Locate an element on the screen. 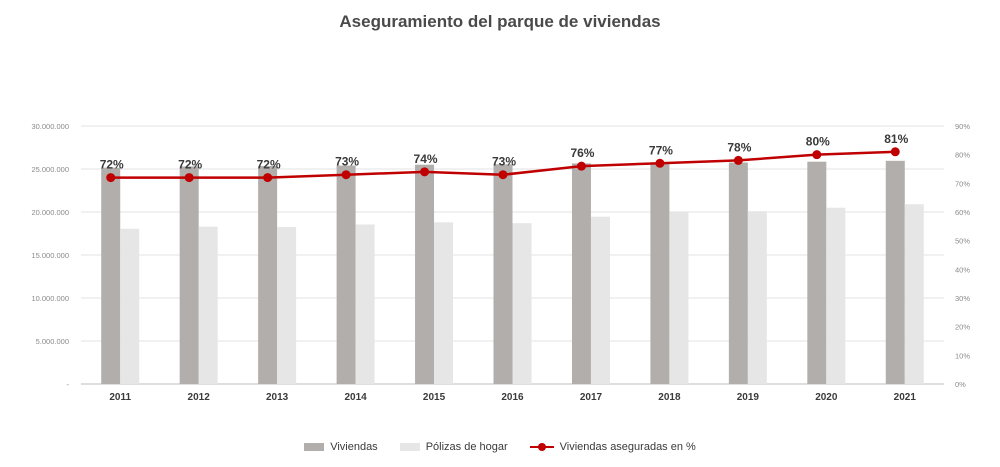  y-right-tick-label: 20% is located at coordinates (962, 327).